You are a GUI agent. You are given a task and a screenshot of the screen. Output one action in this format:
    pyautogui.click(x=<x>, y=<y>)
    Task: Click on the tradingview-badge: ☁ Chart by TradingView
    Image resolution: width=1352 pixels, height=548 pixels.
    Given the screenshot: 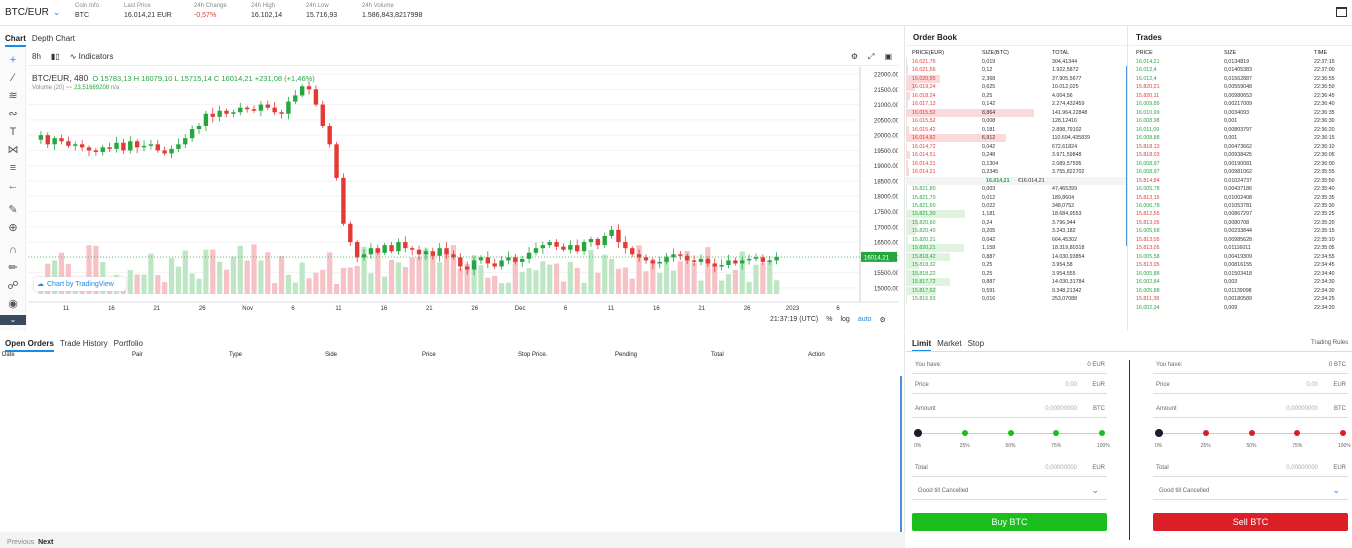 What is the action you would take?
    pyautogui.click(x=80, y=284)
    